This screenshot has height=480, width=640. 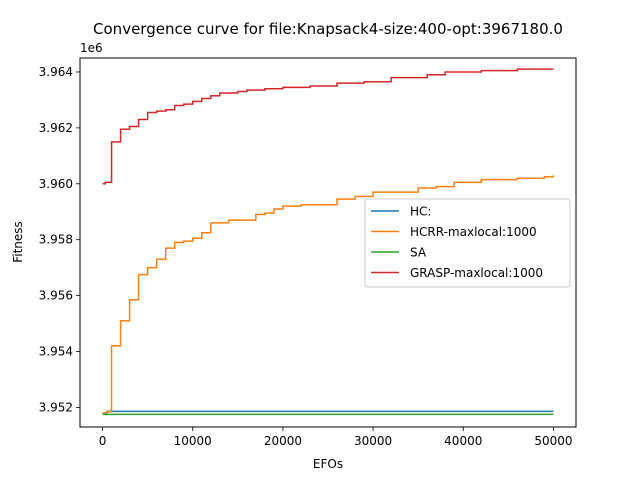 I want to click on x-tick-label: 10000, so click(x=193, y=441).